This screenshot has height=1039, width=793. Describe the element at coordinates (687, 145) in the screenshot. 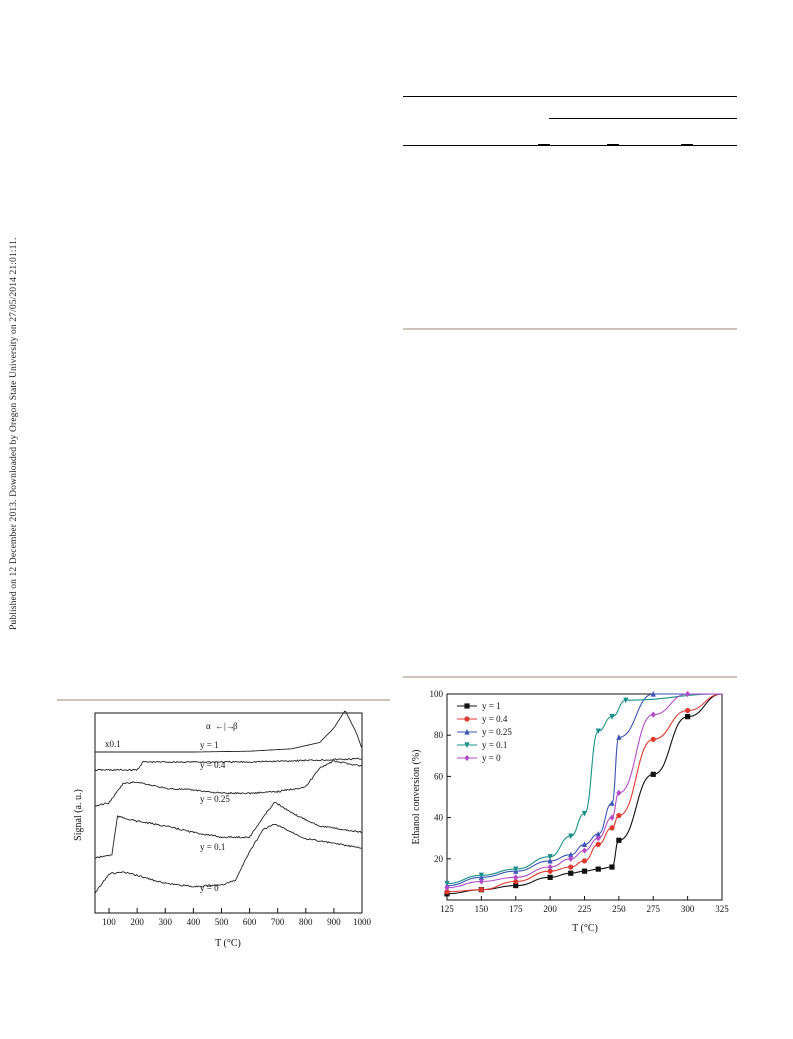

I see `table-col-mark` at that location.